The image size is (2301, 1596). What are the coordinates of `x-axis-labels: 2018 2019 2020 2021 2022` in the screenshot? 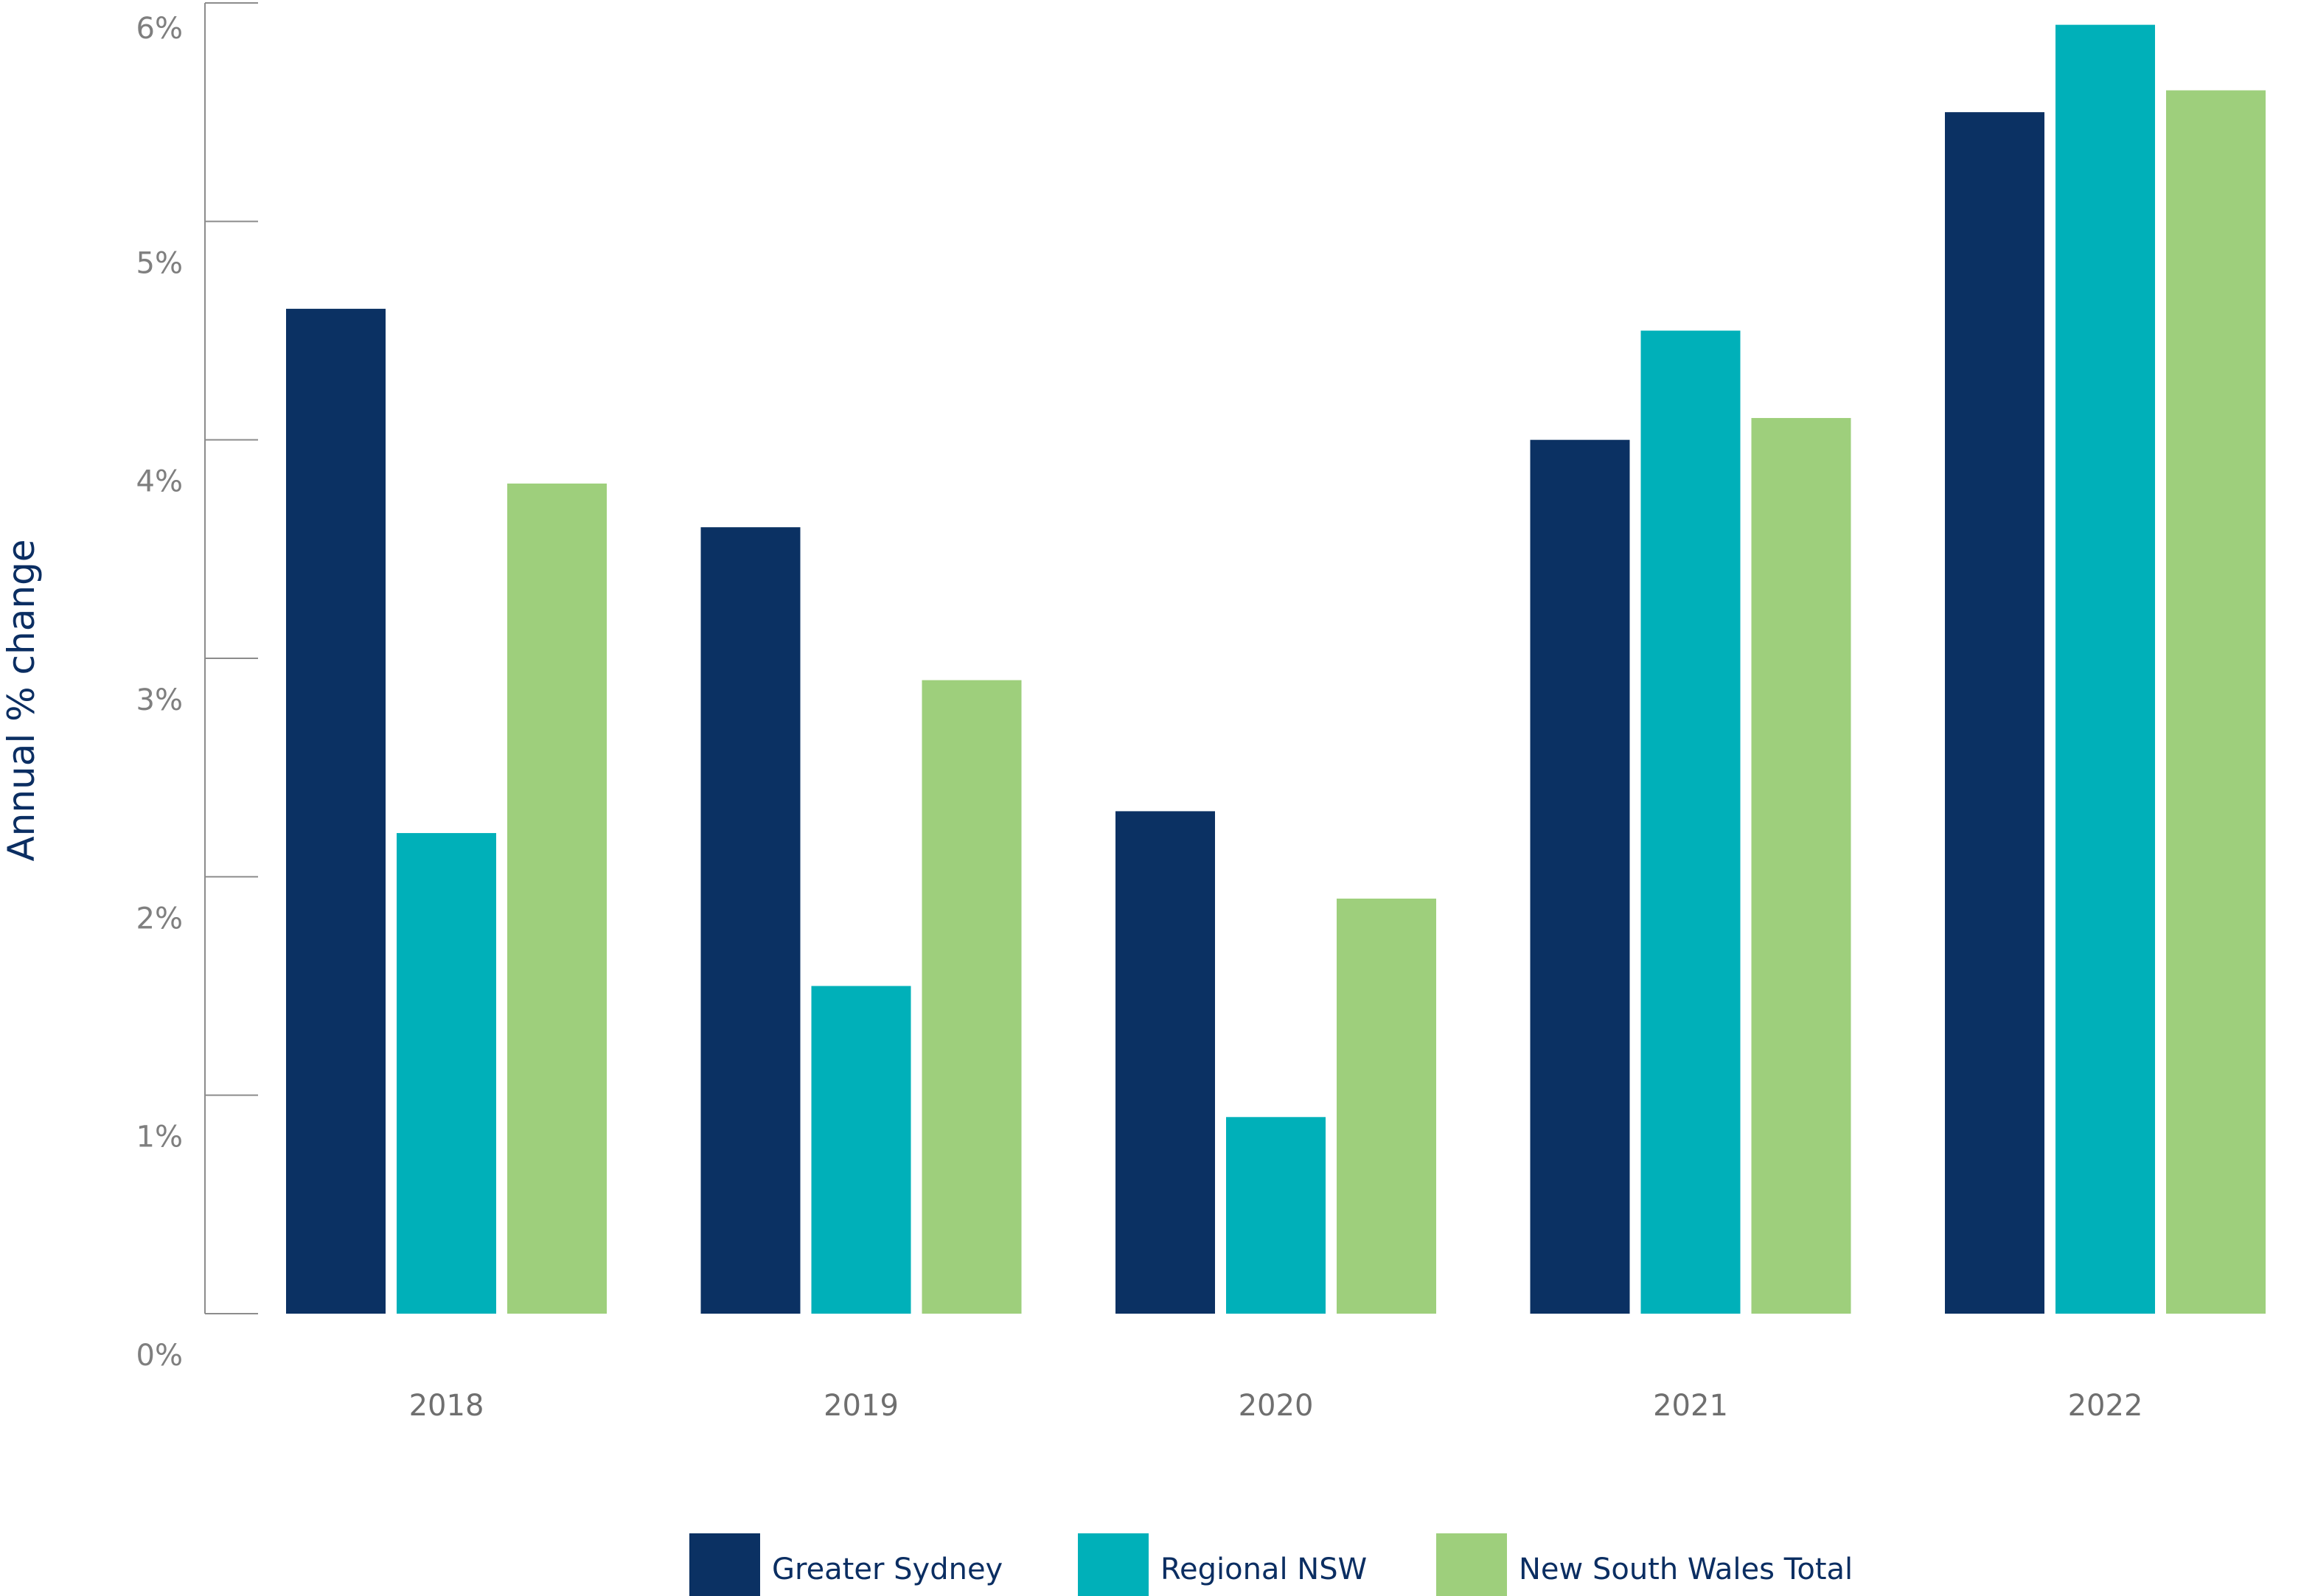 It's located at (1276, 1406).